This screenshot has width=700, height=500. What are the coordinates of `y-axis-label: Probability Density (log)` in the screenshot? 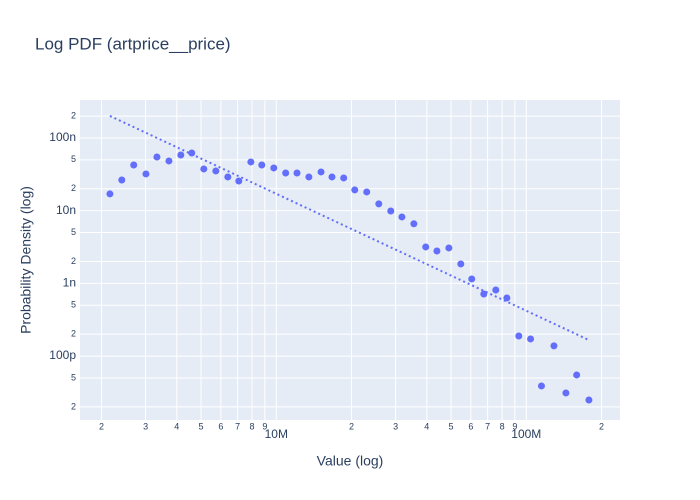 It's located at (26, 260).